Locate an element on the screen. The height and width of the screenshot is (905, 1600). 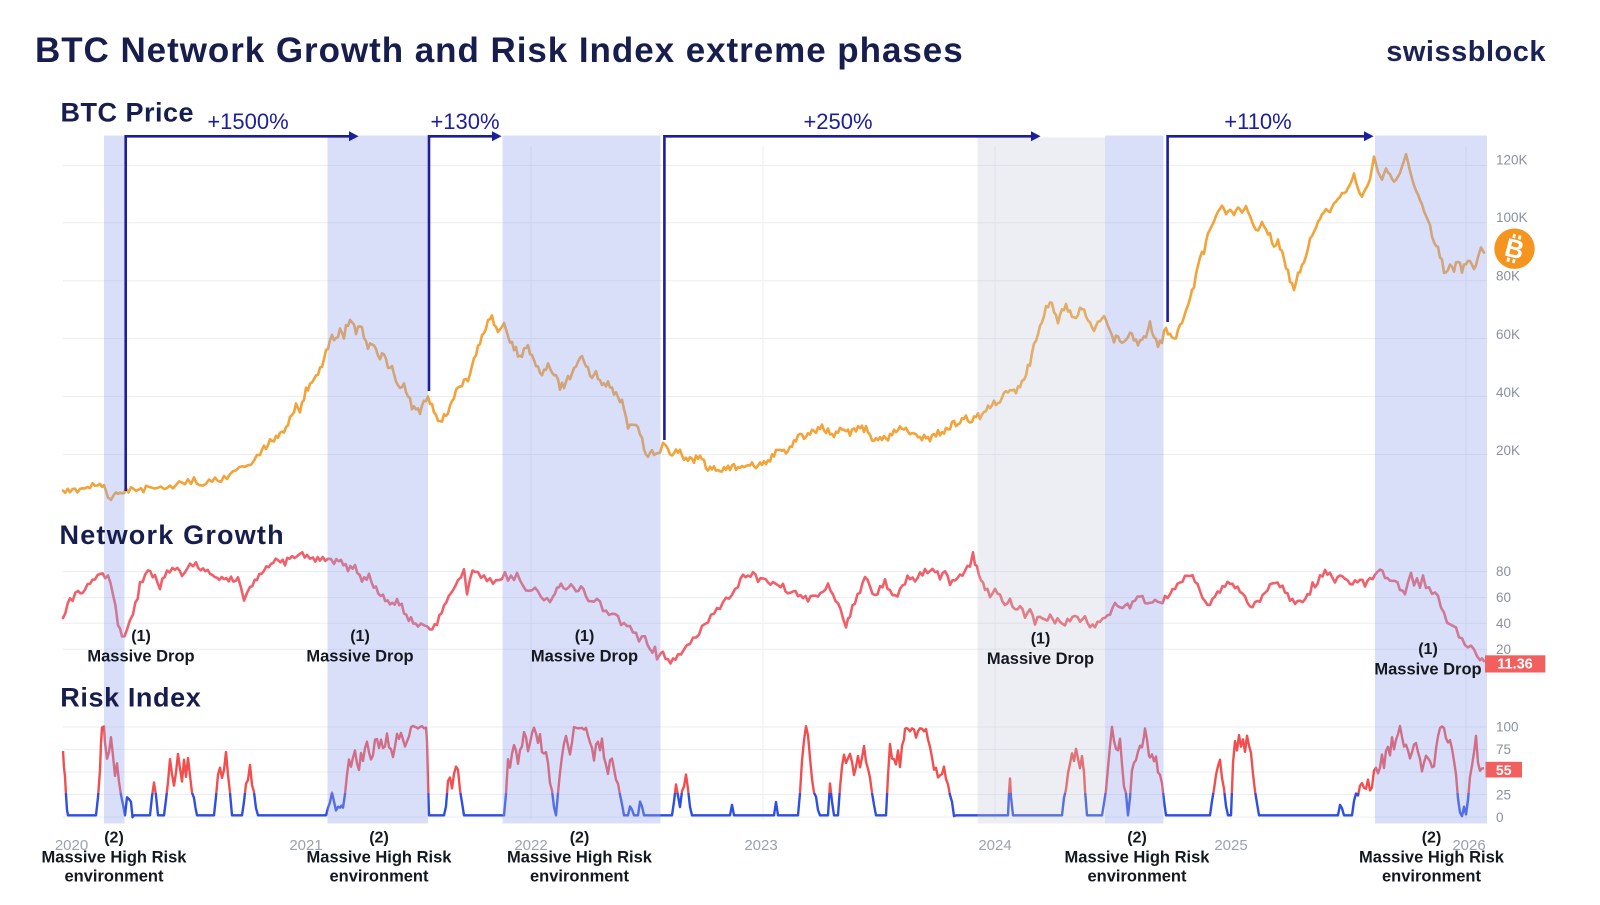
svg-text: 2024 is located at coordinates (994, 845).